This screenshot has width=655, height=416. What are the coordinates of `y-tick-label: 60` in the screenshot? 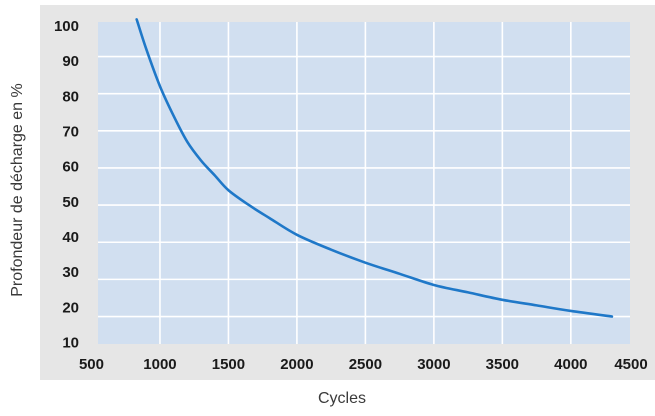 It's located at (70, 167).